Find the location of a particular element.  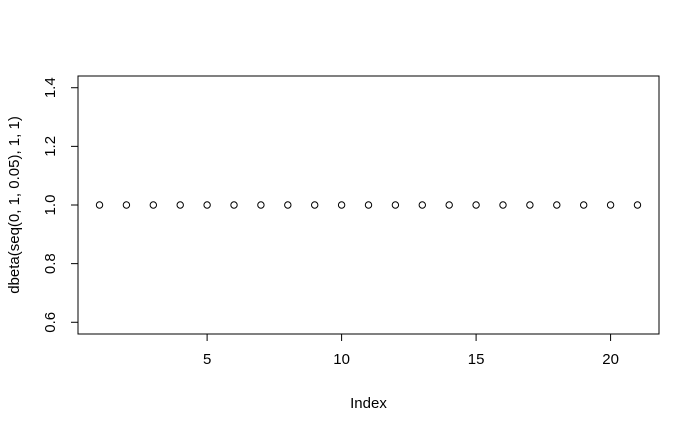

y-axis: 0.6 0.8 1.0 1.2 1.4 is located at coordinates (60, 205).